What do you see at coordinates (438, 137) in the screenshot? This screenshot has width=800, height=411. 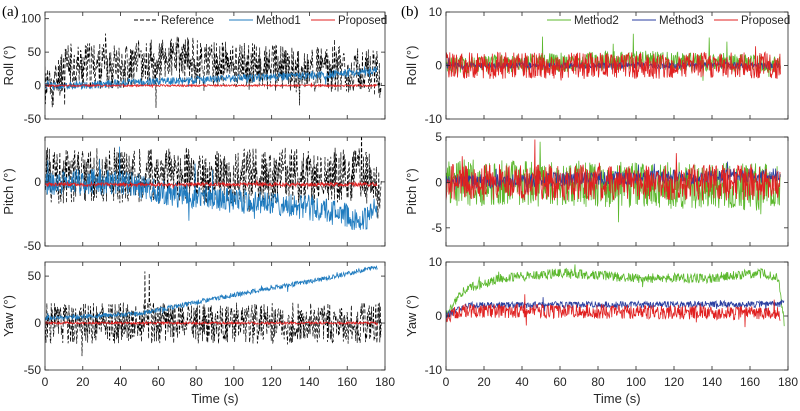 I see `y-tick-label: 5` at bounding box center [438, 137].